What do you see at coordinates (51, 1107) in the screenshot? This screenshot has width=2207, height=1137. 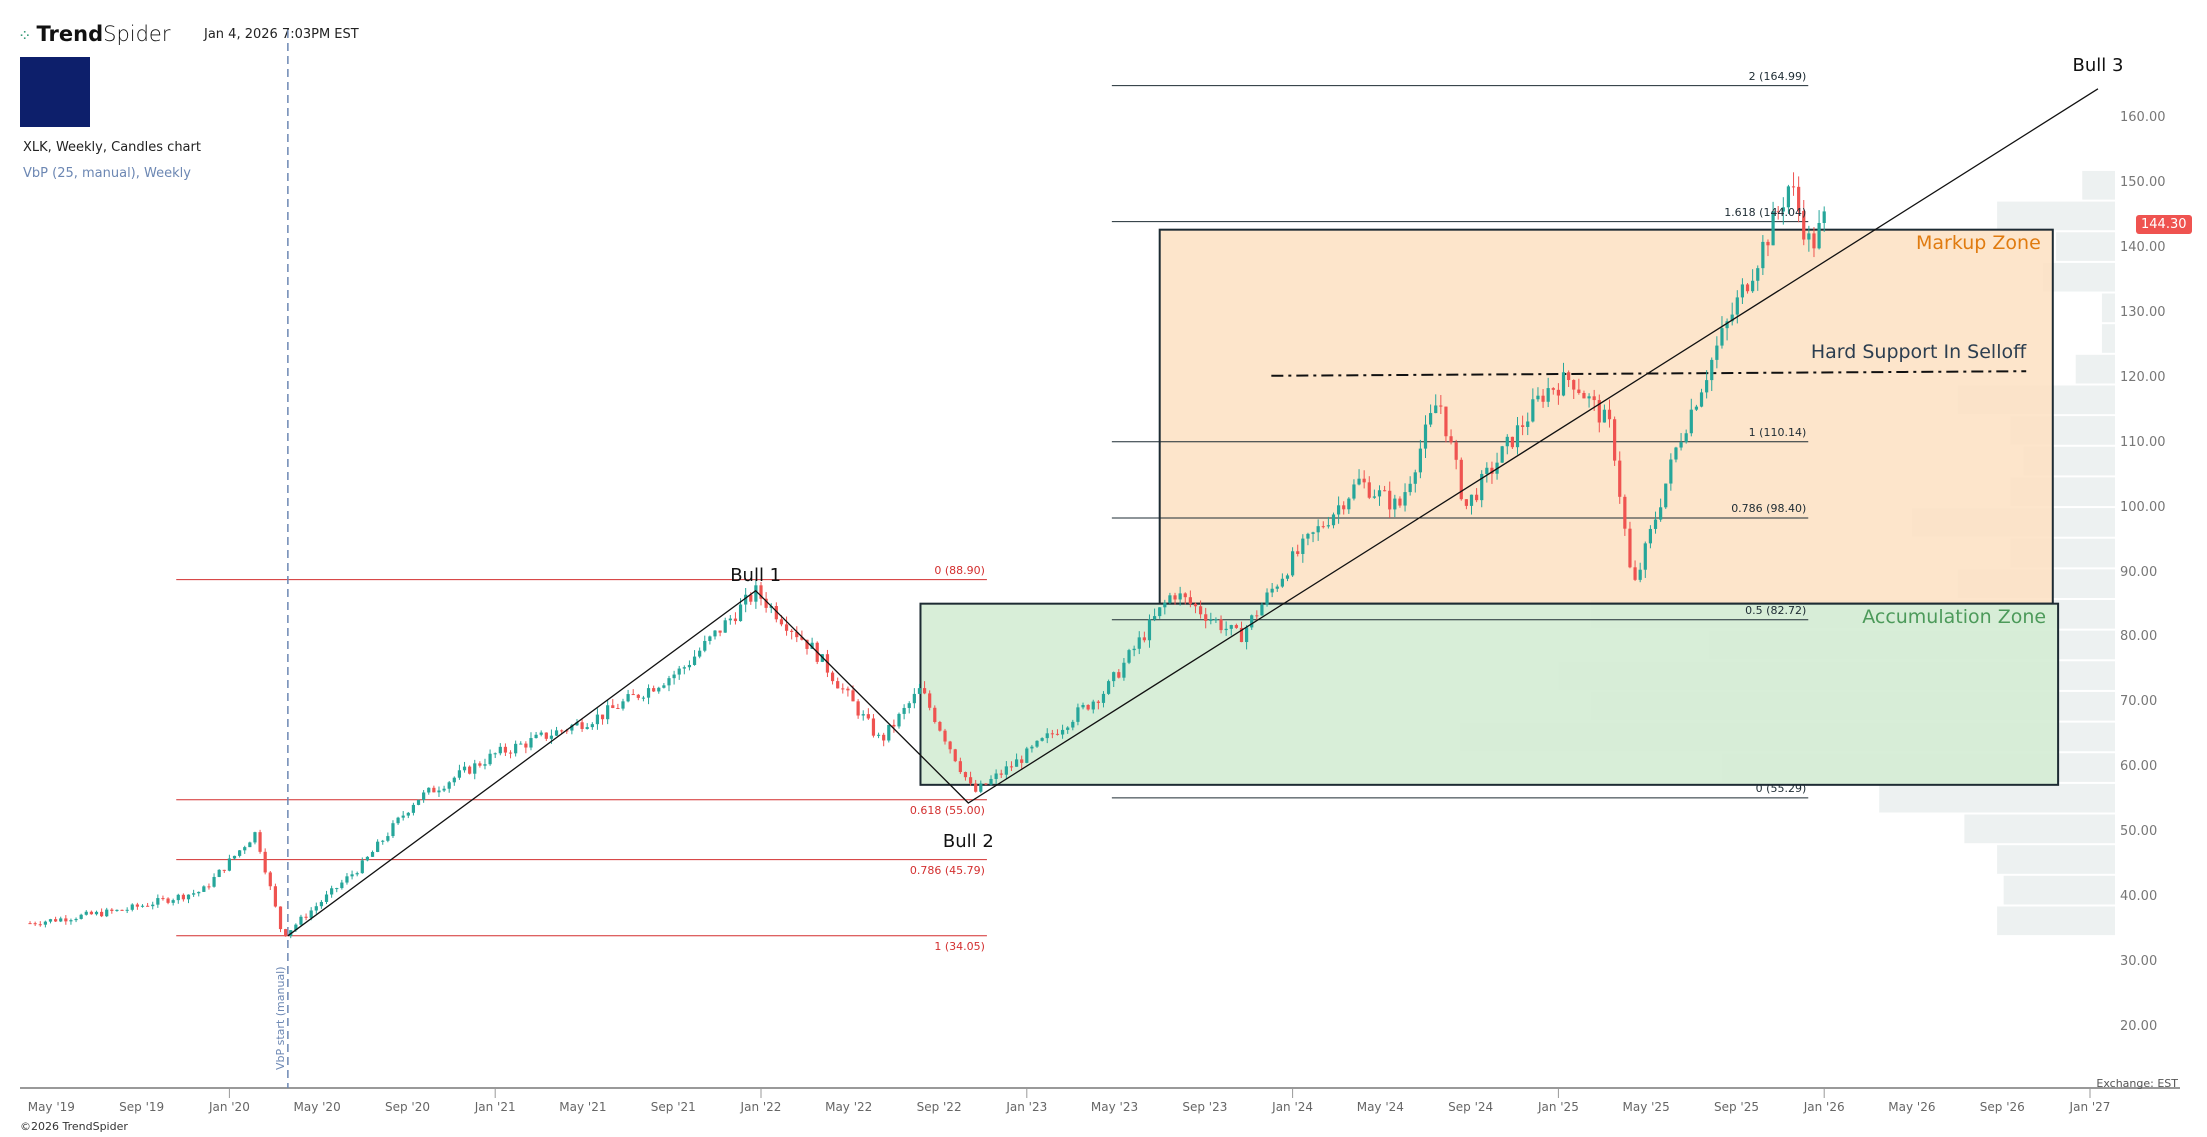 I see `x-axis-label: May '19` at bounding box center [51, 1107].